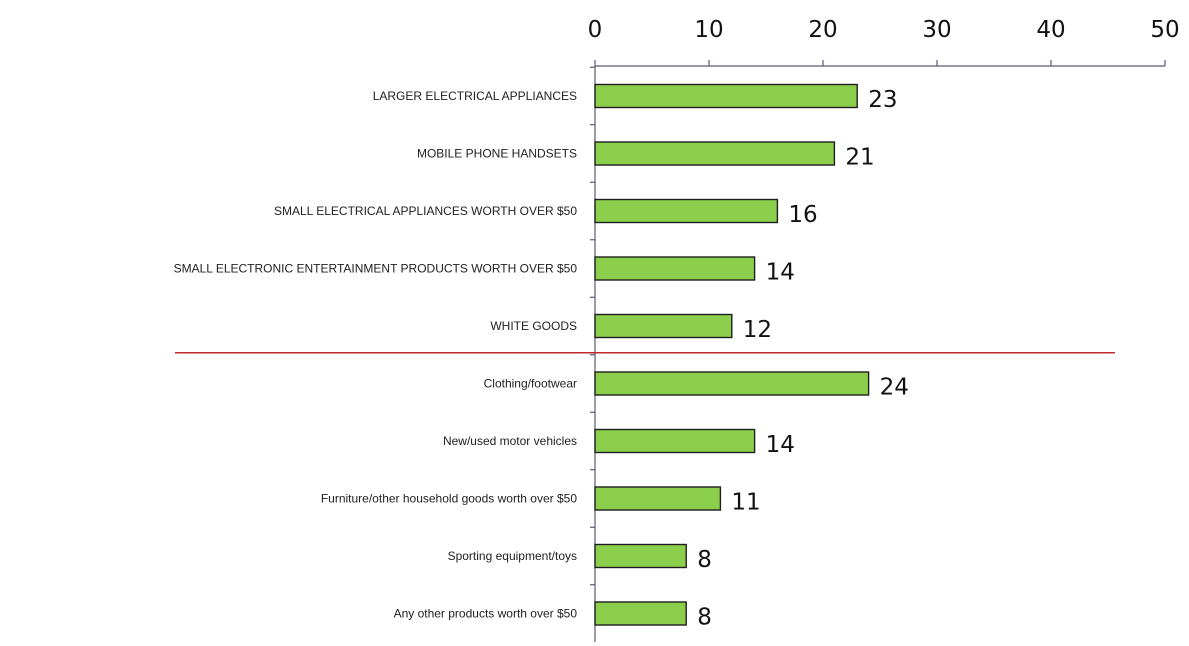 Image resolution: width=1189 pixels, height=646 pixels. What do you see at coordinates (595, 30) in the screenshot?
I see `x-tick-label: 0` at bounding box center [595, 30].